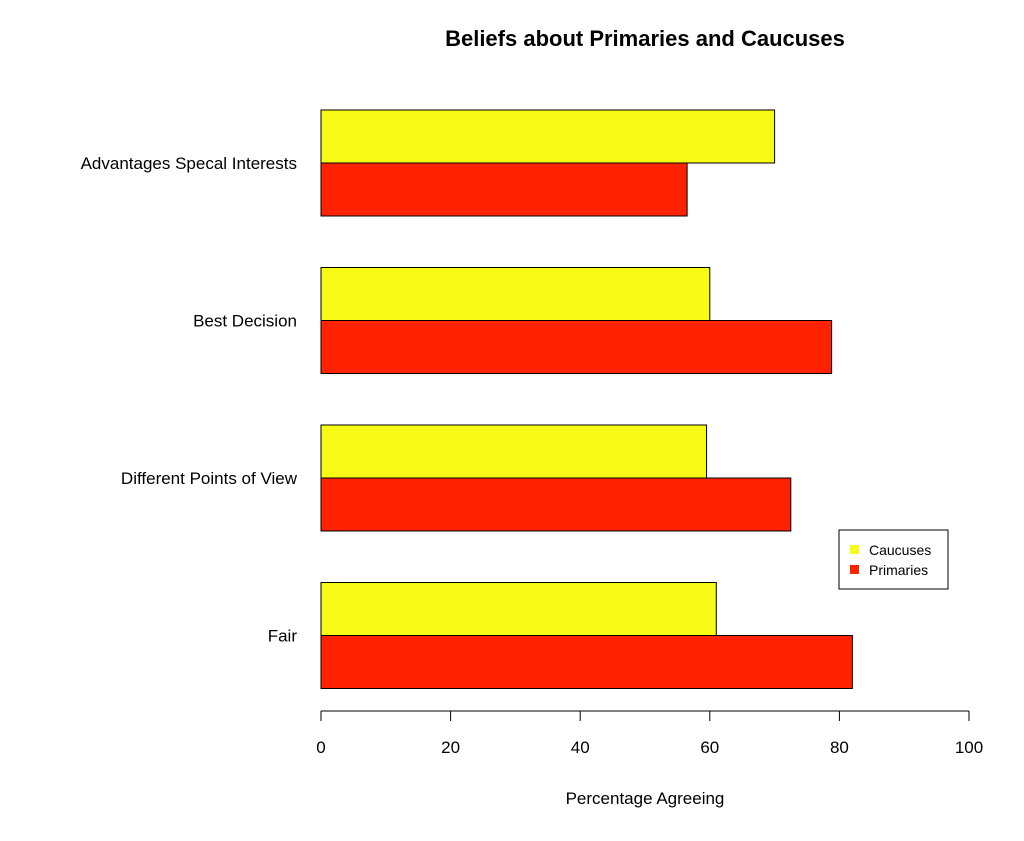 Image resolution: width=1024 pixels, height=841 pixels. Describe the element at coordinates (645, 38) in the screenshot. I see `chart-title: Beliefs about Primaries and Caucuses` at that location.